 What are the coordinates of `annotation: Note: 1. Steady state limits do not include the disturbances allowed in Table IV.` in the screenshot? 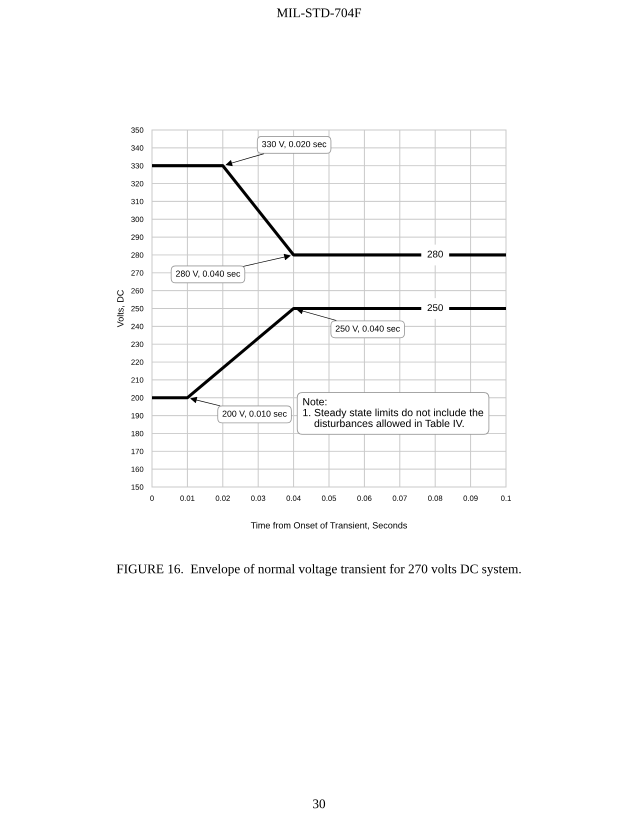 It's located at (393, 413).